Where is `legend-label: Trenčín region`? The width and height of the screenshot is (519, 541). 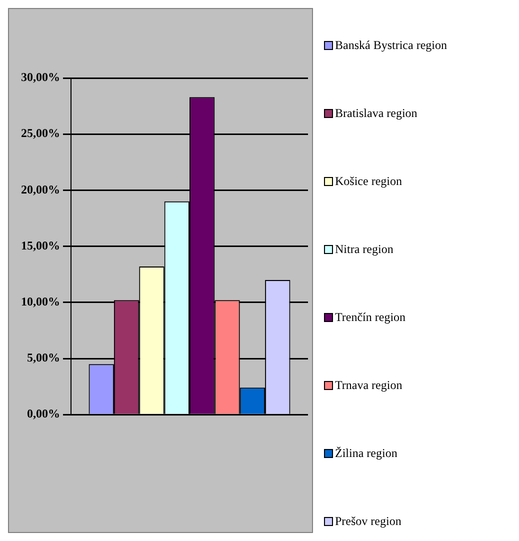
legend-label: Trenčín region is located at coordinates (370, 317).